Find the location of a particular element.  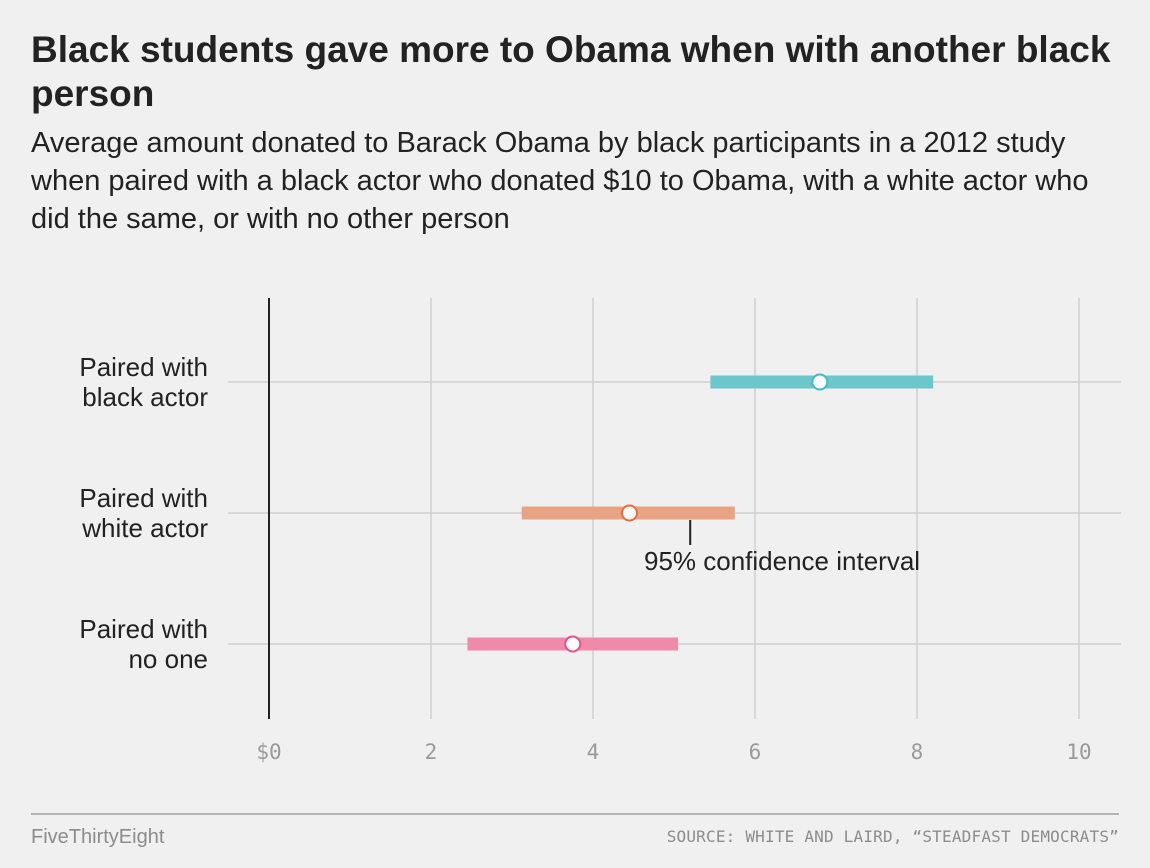

x-tick-label: 4 is located at coordinates (593, 752).